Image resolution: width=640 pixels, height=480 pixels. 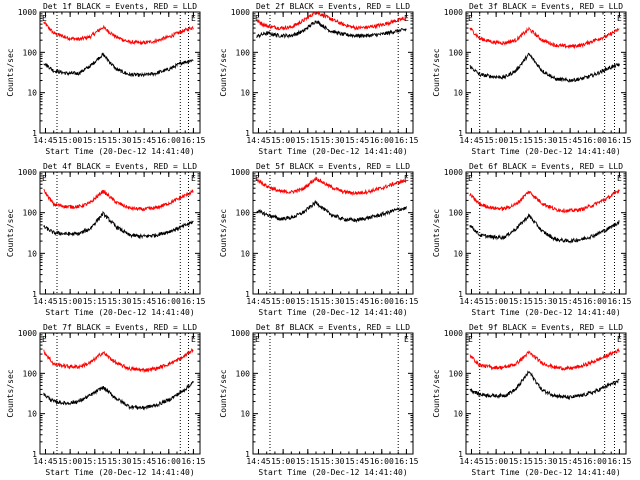 What do you see at coordinates (546, 166) in the screenshot?
I see `chart-title: Det 6f BLACK = Events, RED = LLD` at bounding box center [546, 166].